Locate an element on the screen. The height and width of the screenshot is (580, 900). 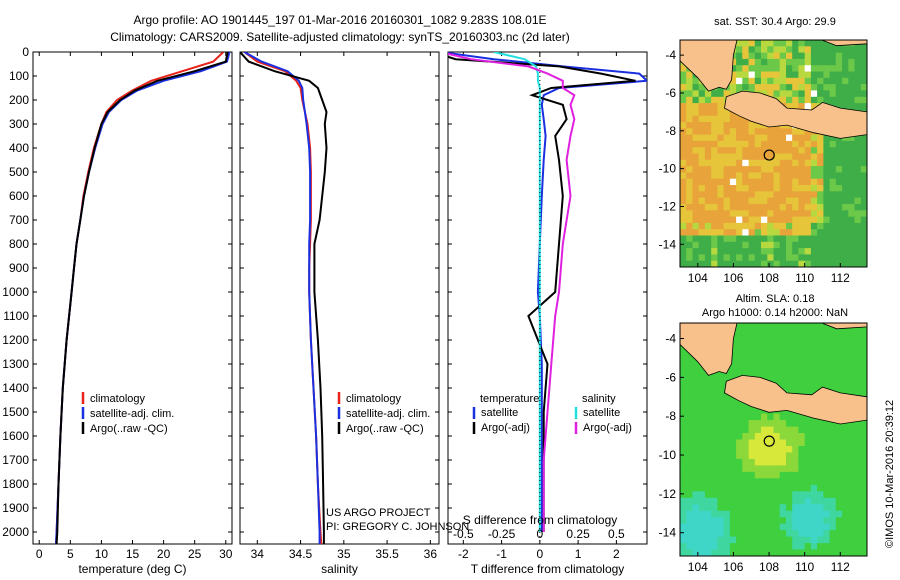
land-borneo is located at coordinates (824, 326).